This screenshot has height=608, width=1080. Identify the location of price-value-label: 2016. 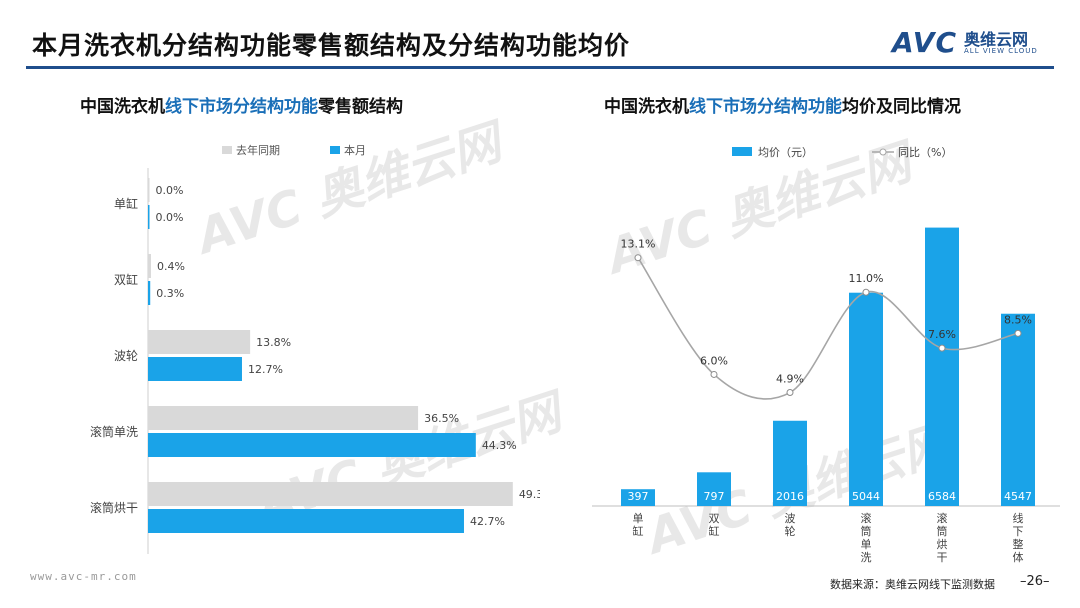
(790, 496).